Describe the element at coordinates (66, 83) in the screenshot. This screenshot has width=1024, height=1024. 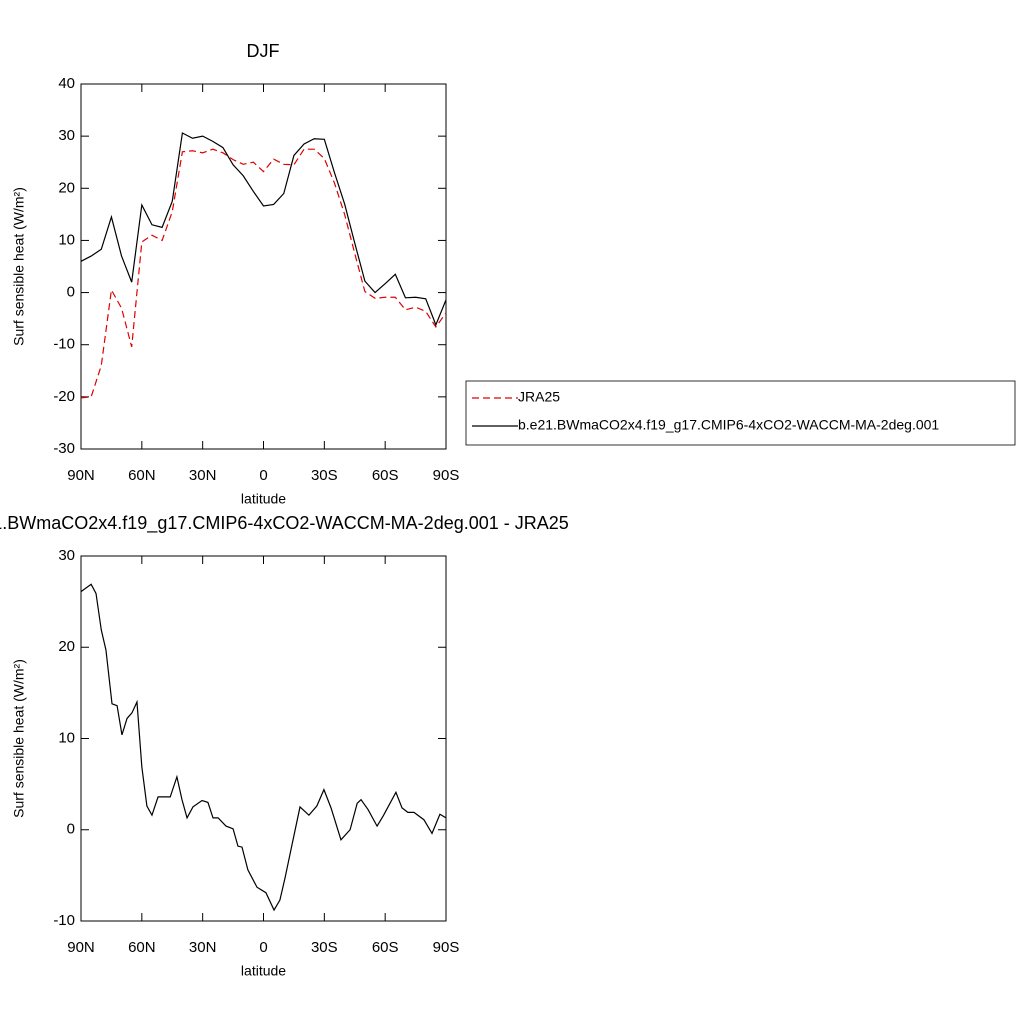
I see `y-tick-label: 40` at that location.